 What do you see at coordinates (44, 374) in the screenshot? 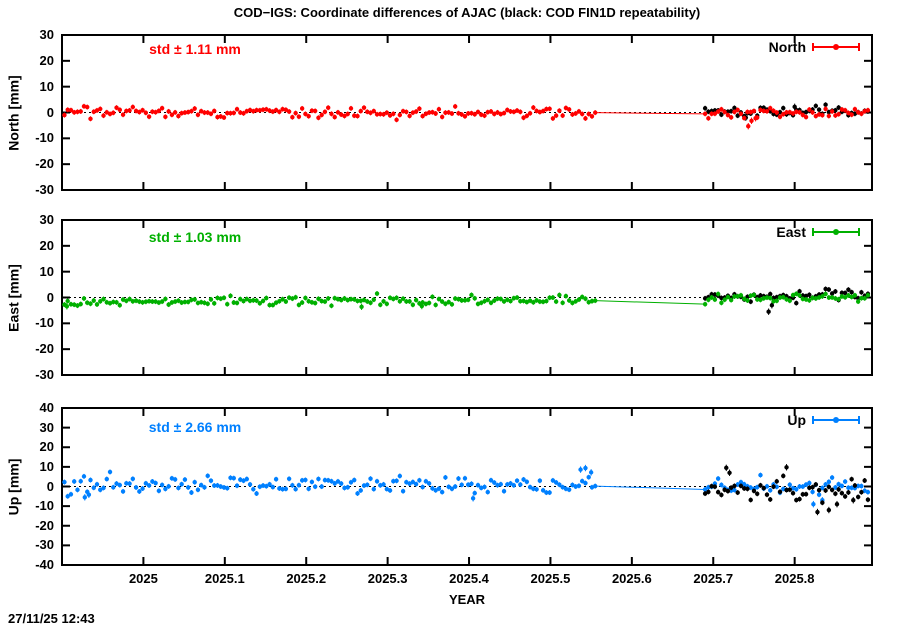
I see `y-tick-label-east: -30` at bounding box center [44, 374].